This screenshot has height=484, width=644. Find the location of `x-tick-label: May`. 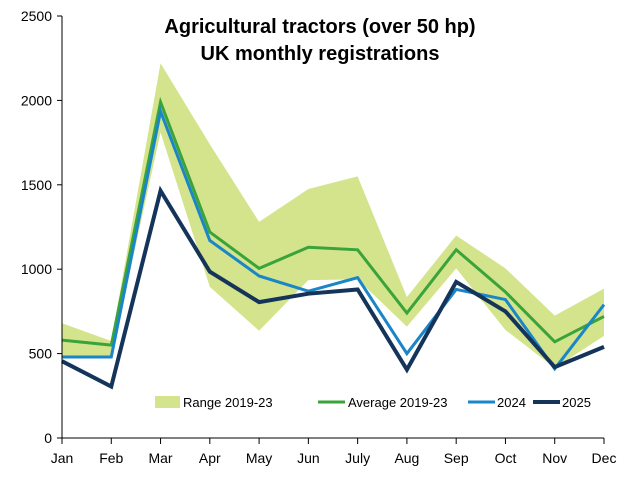

x-tick-label: May is located at coordinates (259, 458).